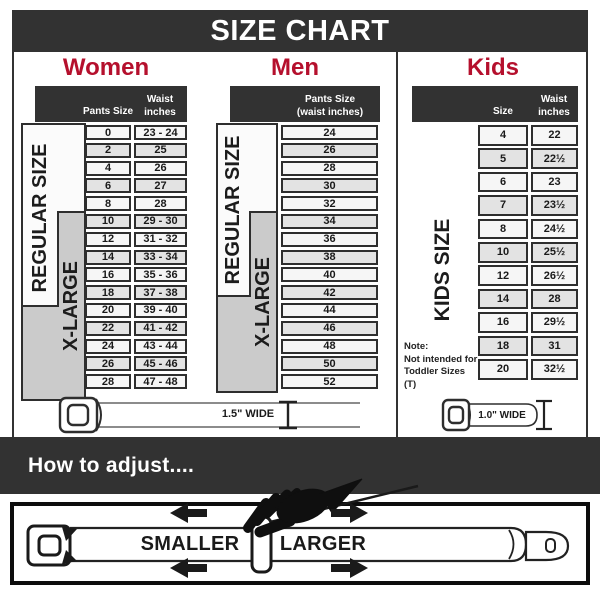 The height and width of the screenshot is (600, 600). Describe the element at coordinates (503, 346) in the screenshot. I see `kids-size-cell: 18` at that location.